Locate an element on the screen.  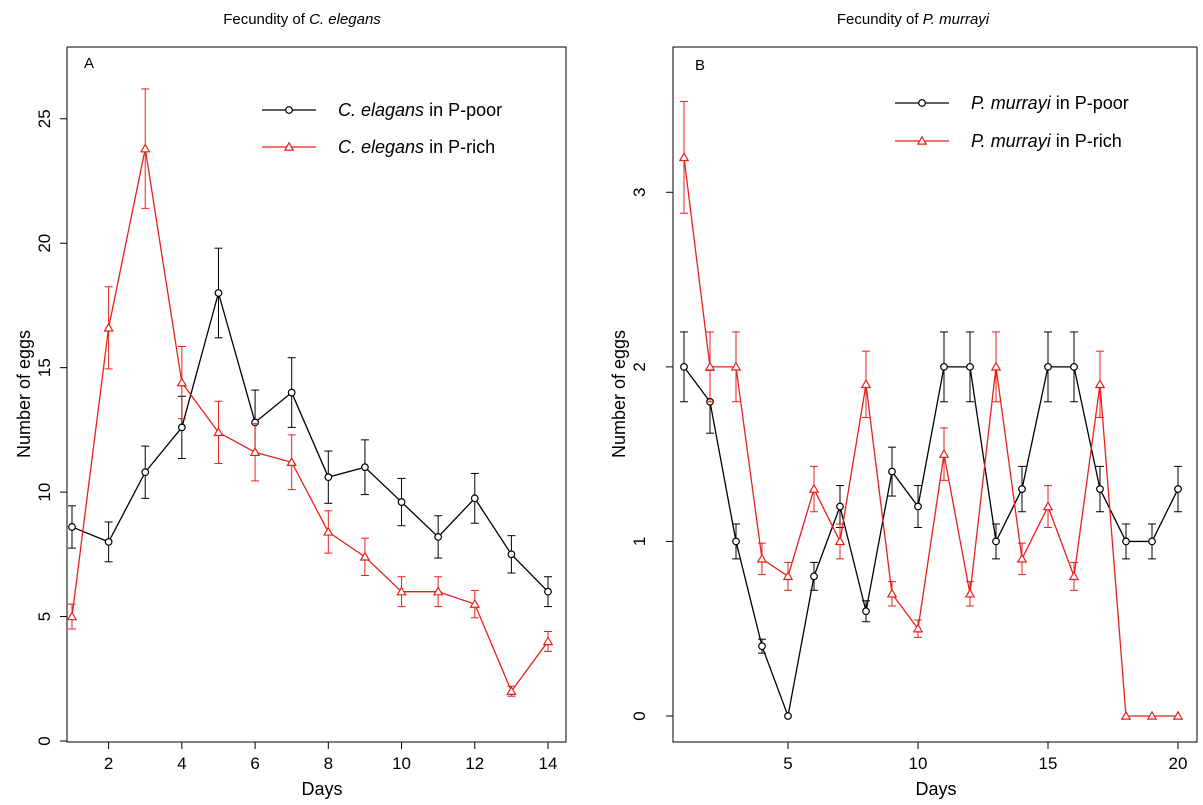
legend-label: C. elagans in P-poor is located at coordinates (420, 110).